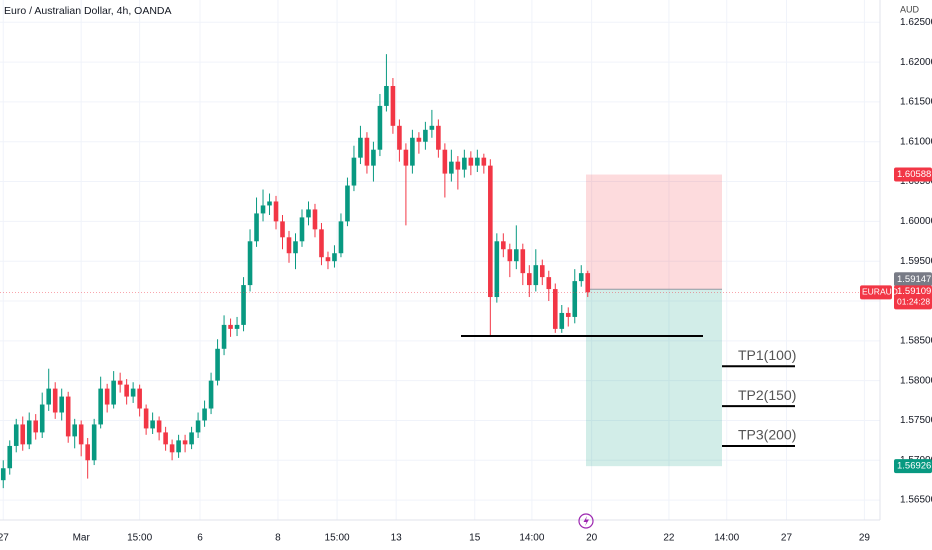 The width and height of the screenshot is (932, 550). Describe the element at coordinates (916, 261) in the screenshot. I see `y-tick-label: 1.59500` at that location.